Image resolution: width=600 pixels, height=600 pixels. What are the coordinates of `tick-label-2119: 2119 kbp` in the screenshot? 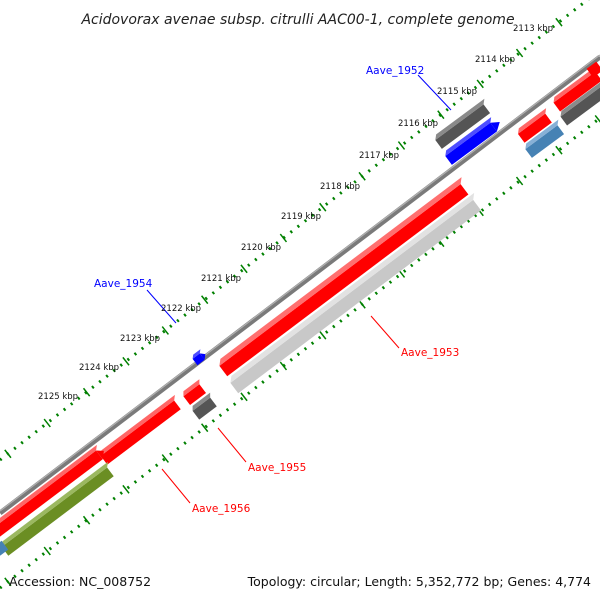 It's located at (301, 217).